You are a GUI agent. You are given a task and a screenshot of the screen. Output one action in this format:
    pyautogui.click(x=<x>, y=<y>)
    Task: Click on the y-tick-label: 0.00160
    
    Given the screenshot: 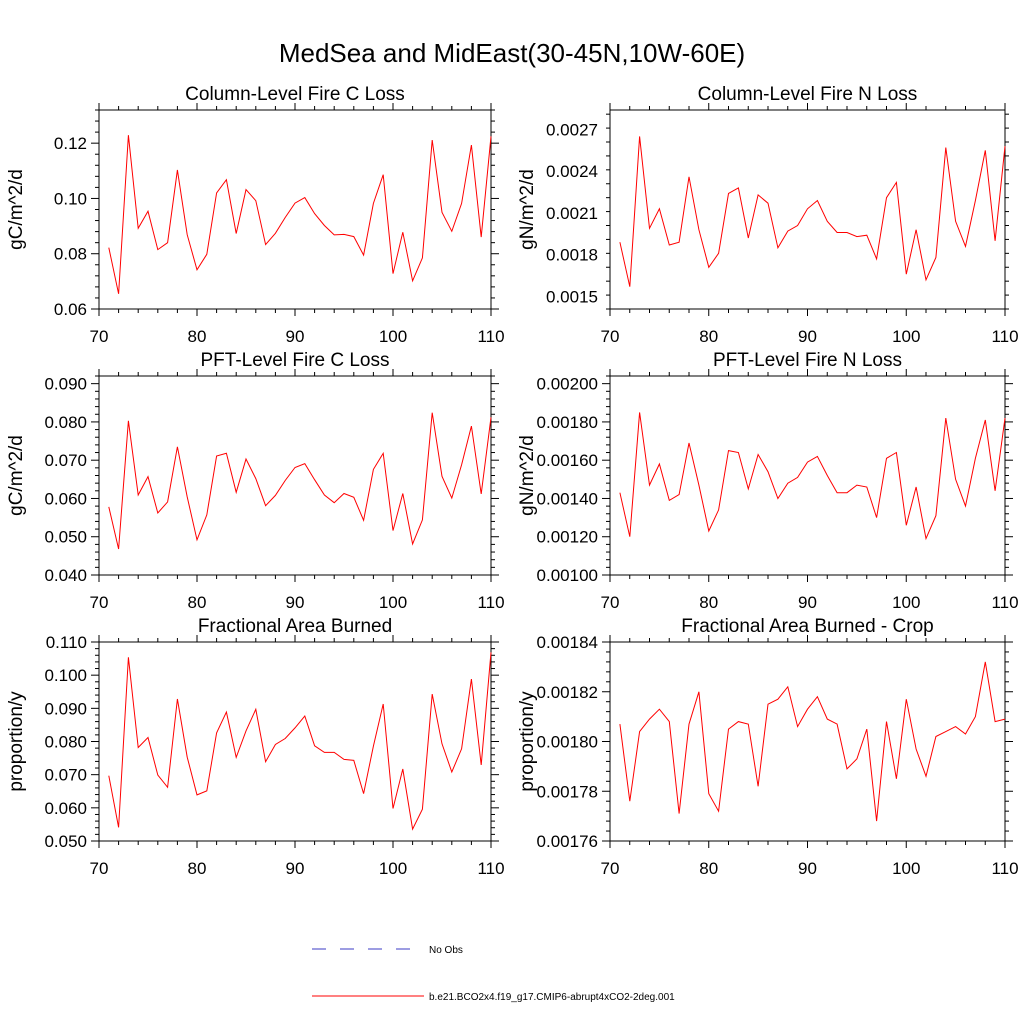 What is the action you would take?
    pyautogui.click(x=567, y=460)
    